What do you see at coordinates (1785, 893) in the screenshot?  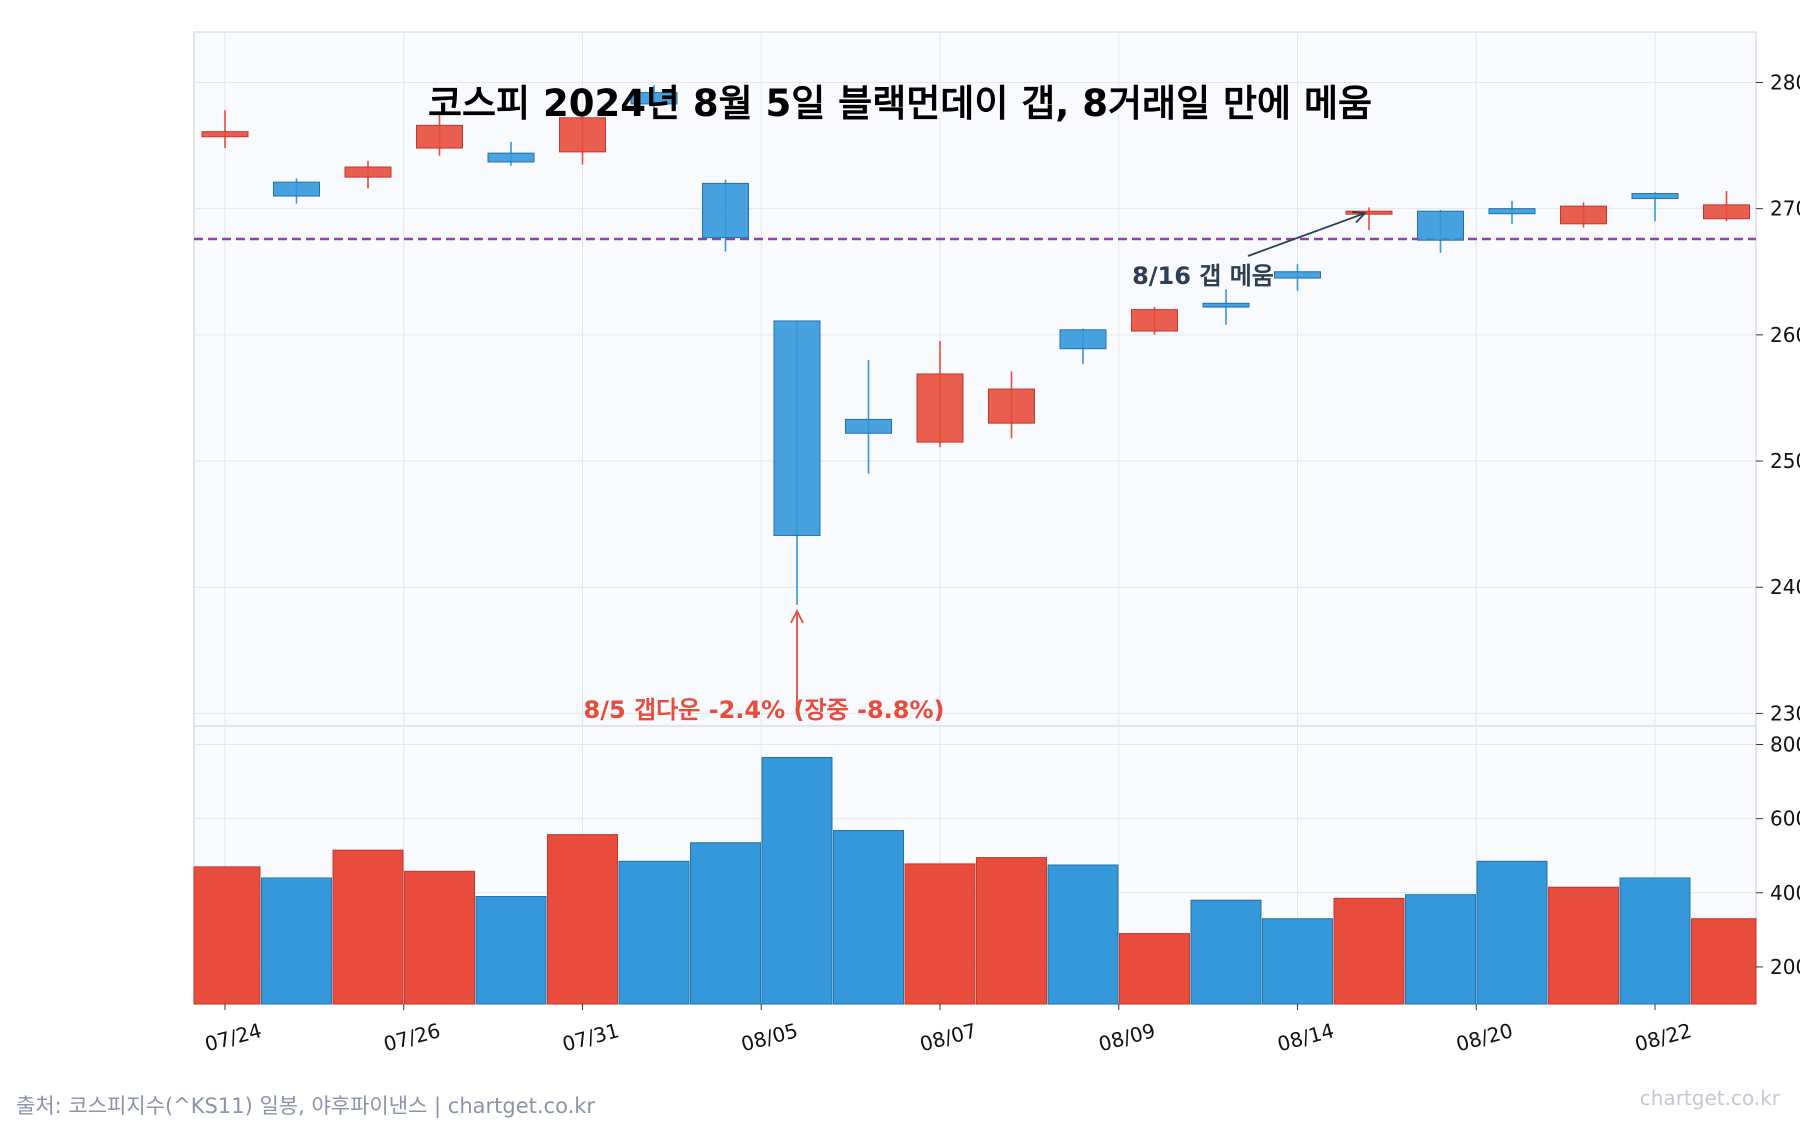 I see `volume-tick-label: 400` at bounding box center [1785, 893].